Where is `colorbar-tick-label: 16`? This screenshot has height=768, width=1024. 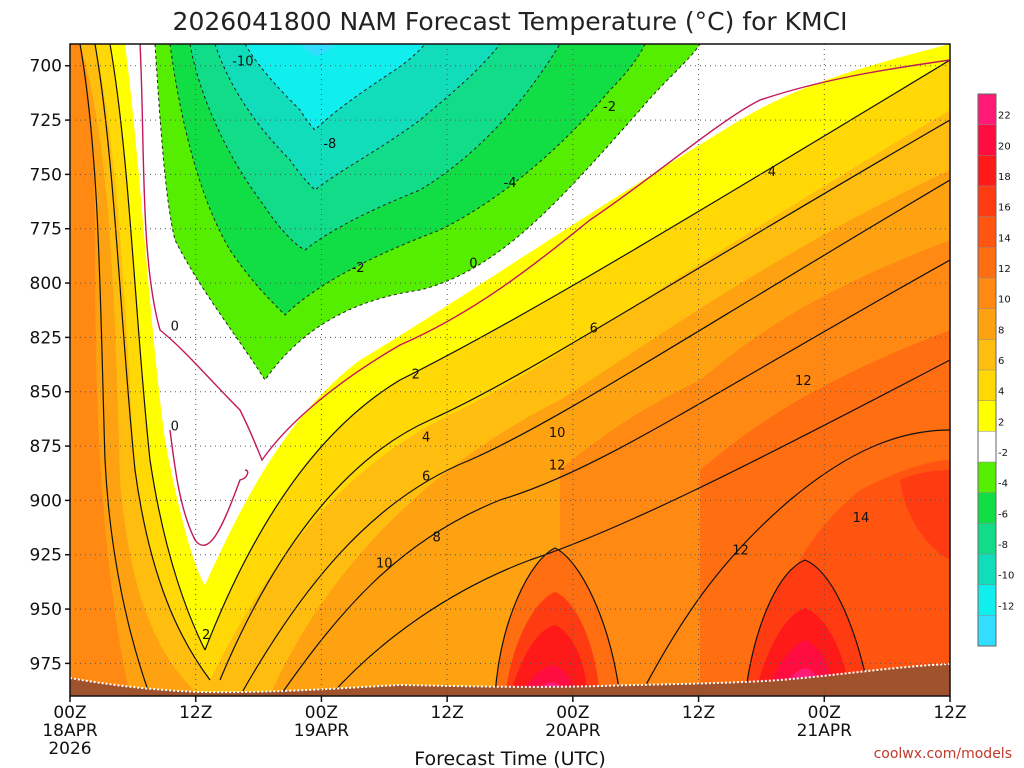 colorbar-tick-label: 16 is located at coordinates (1004, 208).